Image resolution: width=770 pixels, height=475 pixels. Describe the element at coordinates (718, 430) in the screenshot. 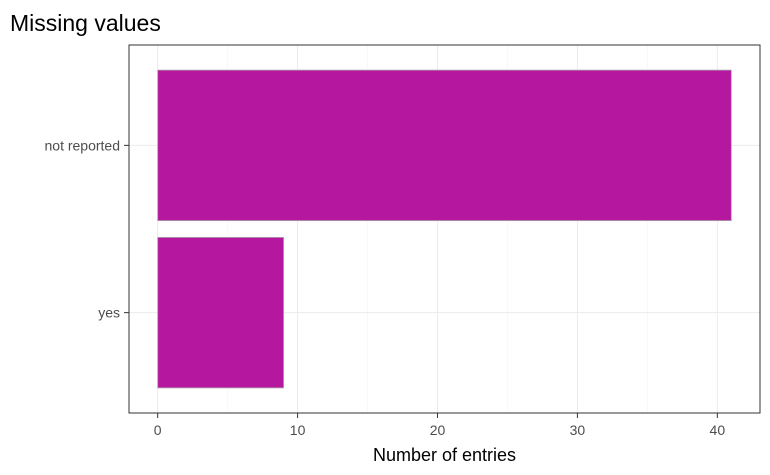

I see `x-tick-label: 40` at that location.